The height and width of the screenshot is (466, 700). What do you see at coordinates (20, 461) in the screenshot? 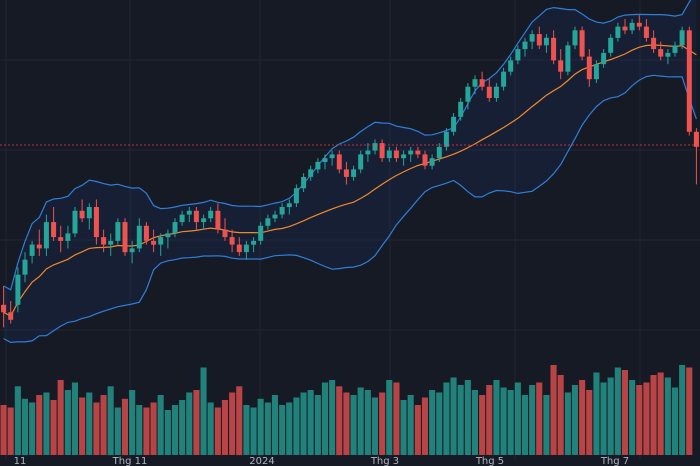
I see `x-tick-label: 11` at bounding box center [20, 461].